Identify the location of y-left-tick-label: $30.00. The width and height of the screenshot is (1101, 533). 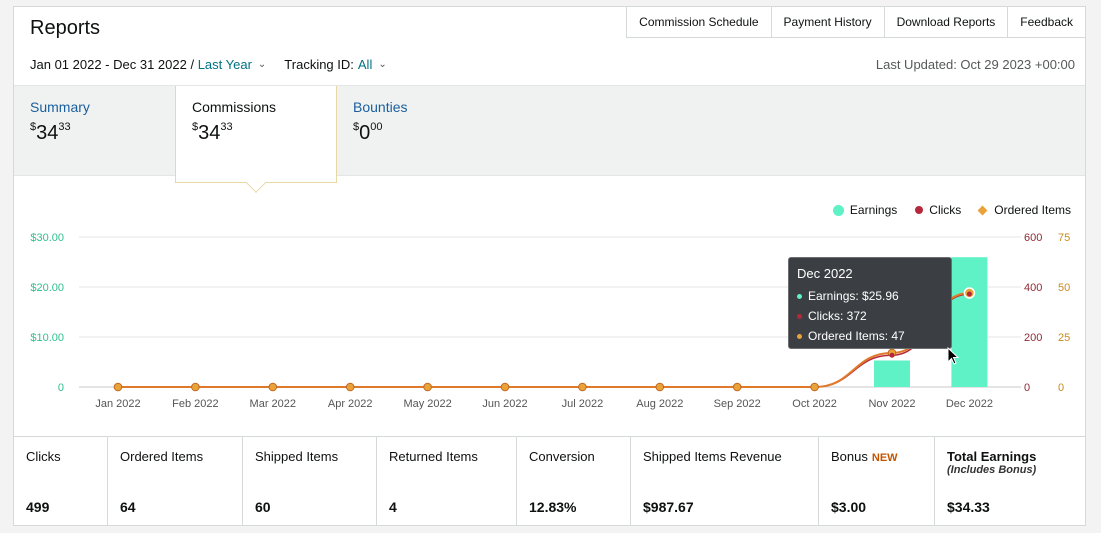
(47, 238).